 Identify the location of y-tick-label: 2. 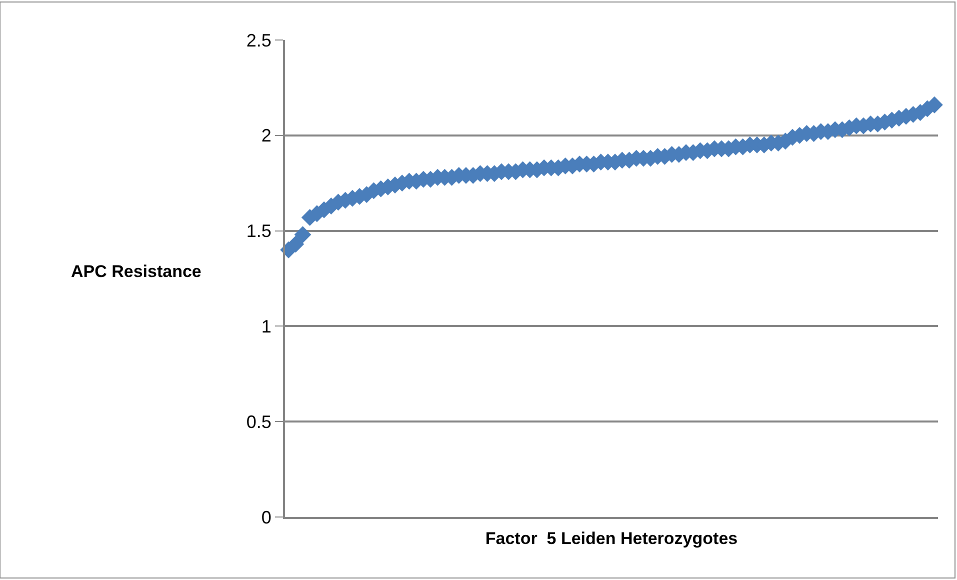
(266, 136).